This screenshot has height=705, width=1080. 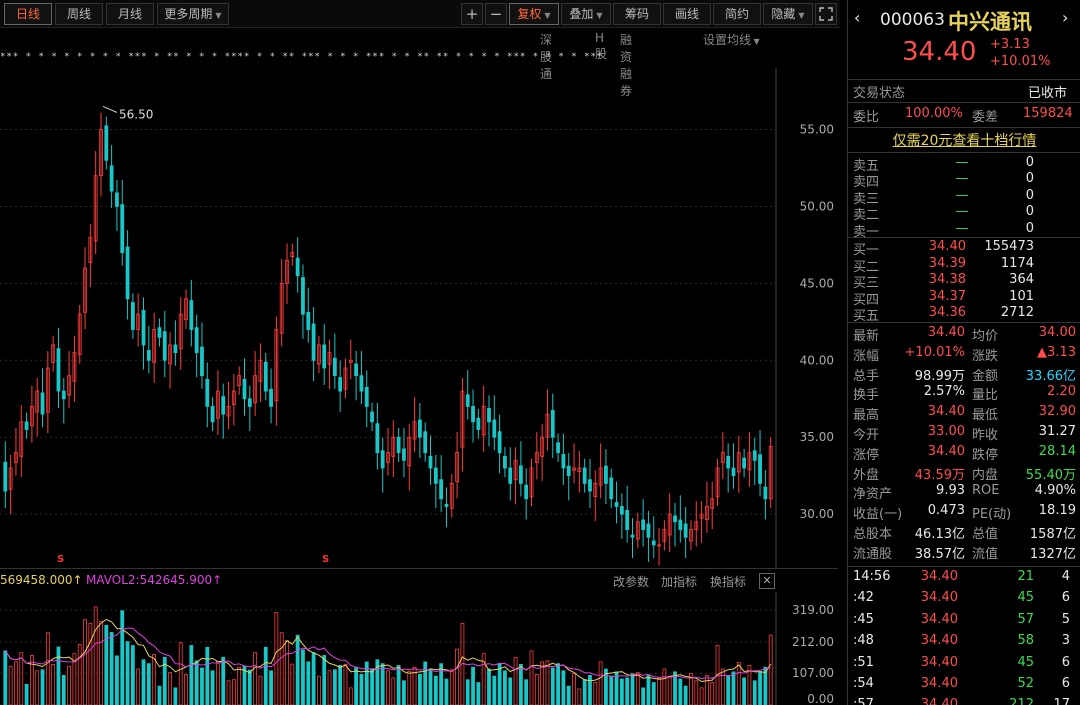 I want to click on switch-indicator-button: 换指标, so click(x=728, y=582).